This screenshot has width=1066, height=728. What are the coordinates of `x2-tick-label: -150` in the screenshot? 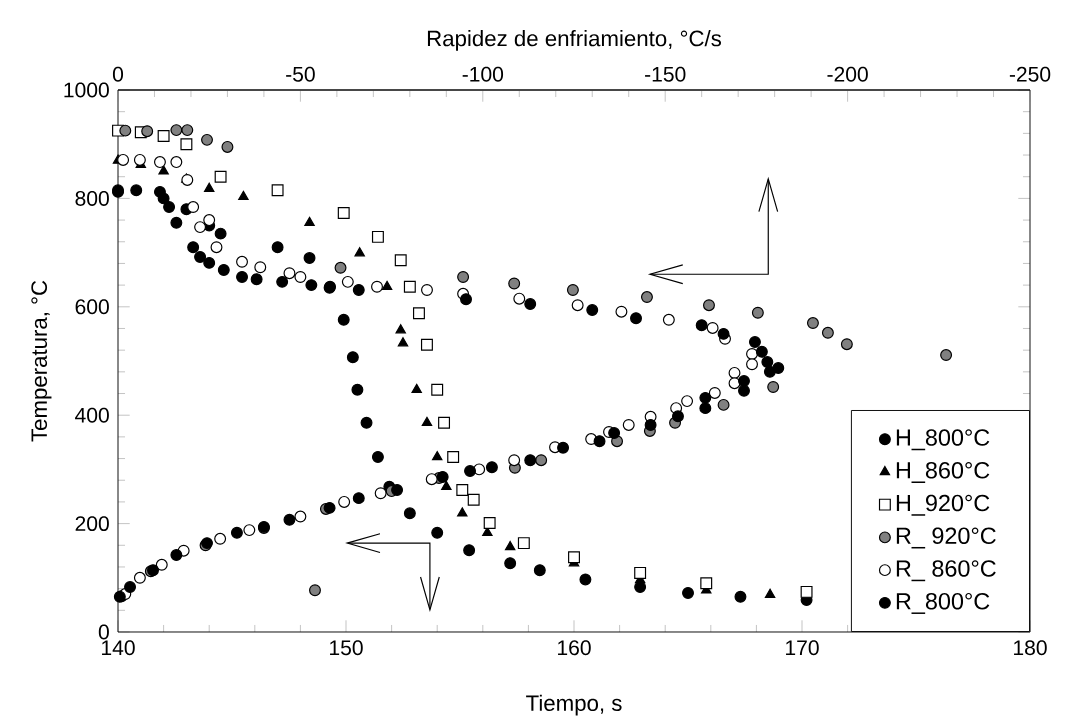 It's located at (665, 74).